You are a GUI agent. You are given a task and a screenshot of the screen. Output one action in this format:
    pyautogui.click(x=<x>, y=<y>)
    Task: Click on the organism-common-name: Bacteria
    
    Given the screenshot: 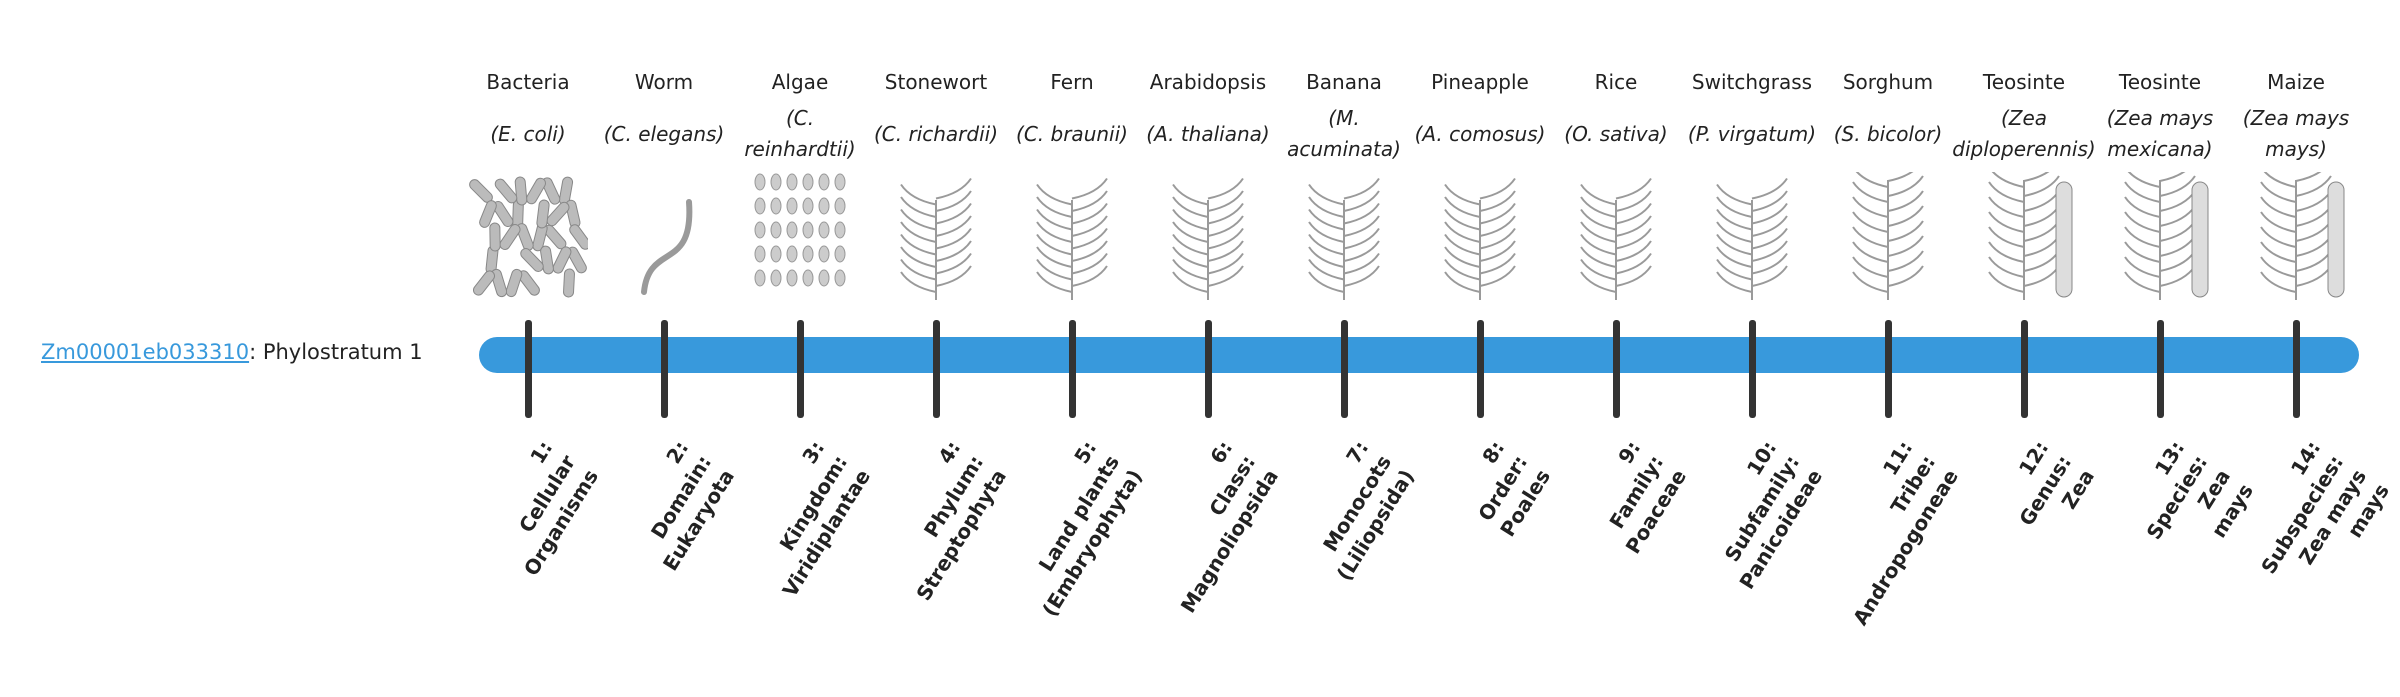 What is the action you would take?
    pyautogui.click(x=528, y=82)
    